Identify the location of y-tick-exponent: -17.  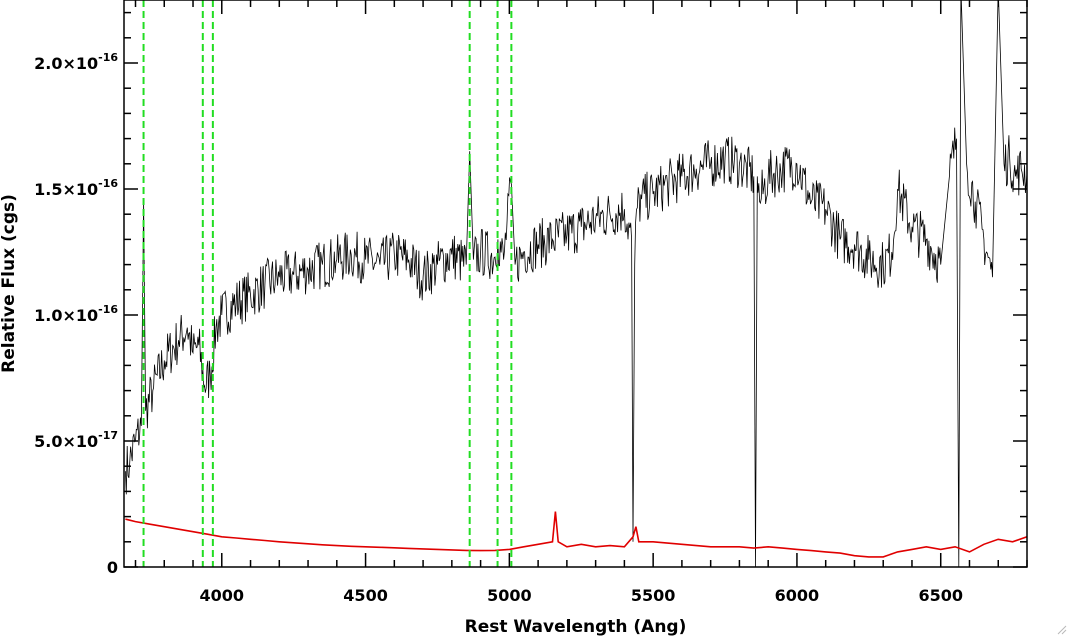
(108, 435).